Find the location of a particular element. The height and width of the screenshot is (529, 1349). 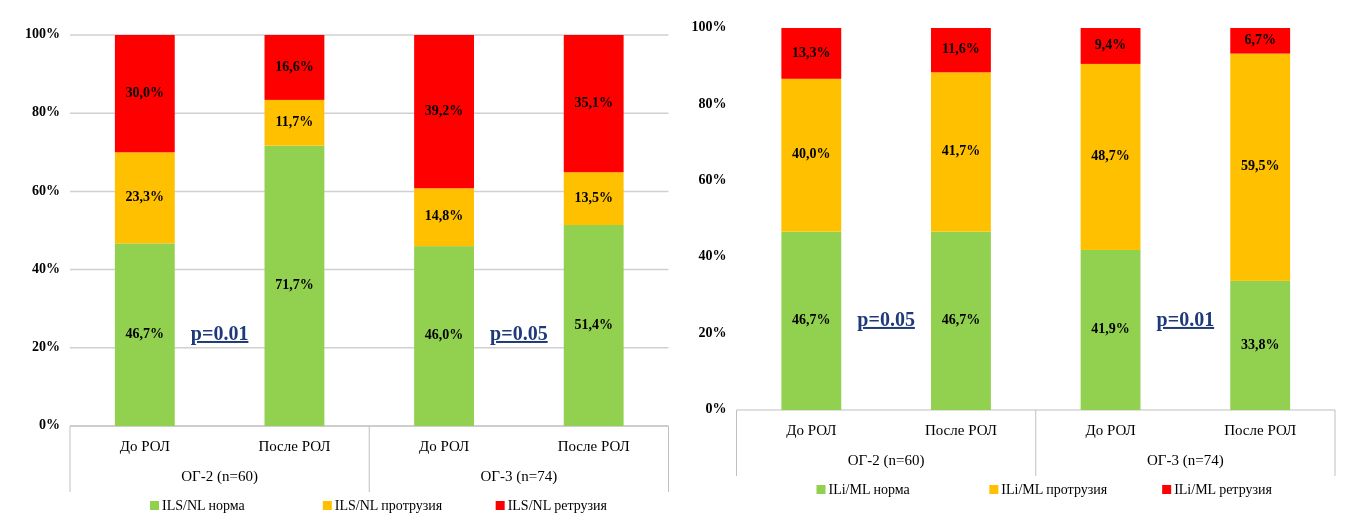

legend-label: ILi/ML протрузия is located at coordinates (1054, 489).